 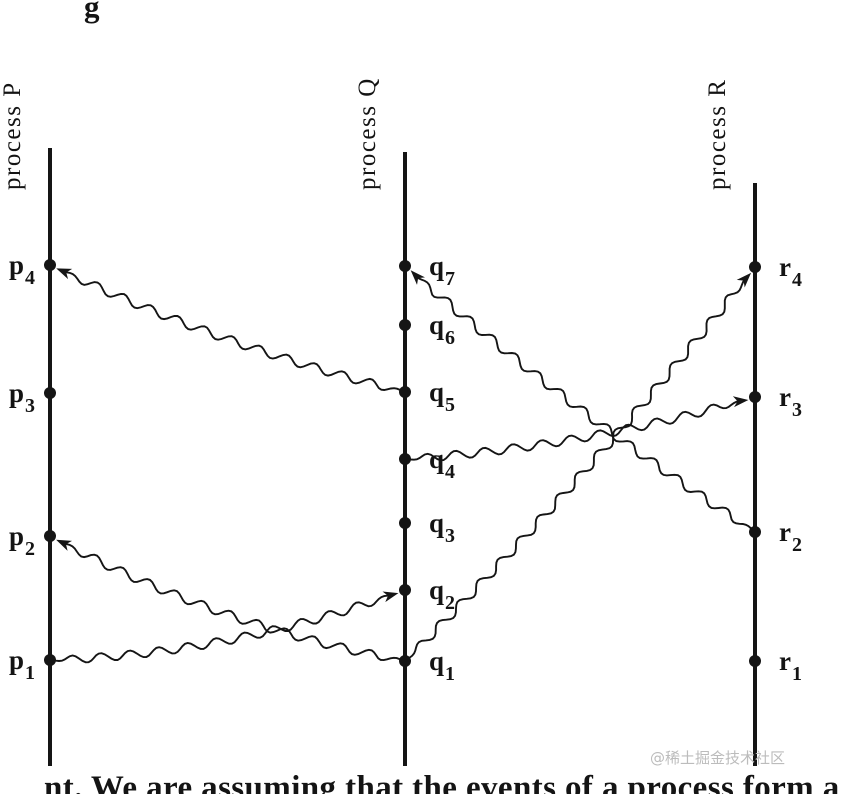 I want to click on event-dot-q6, so click(x=405, y=325).